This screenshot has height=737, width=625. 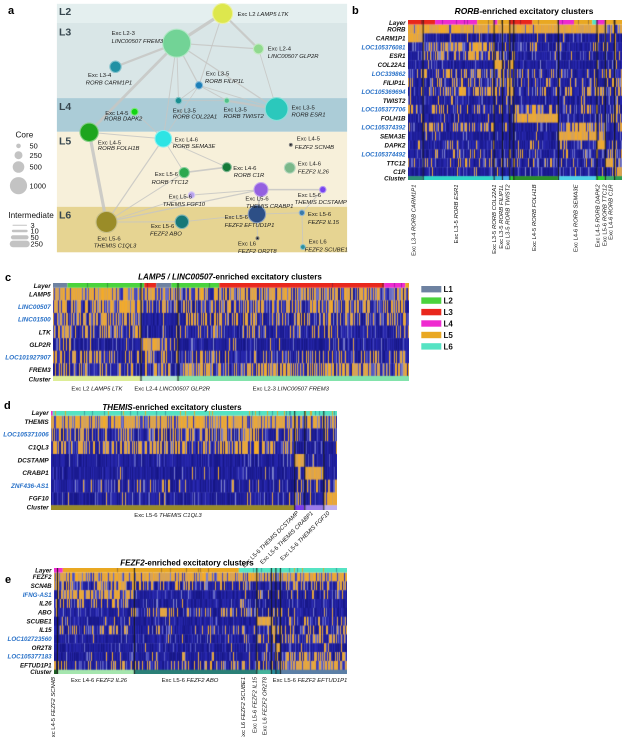 I want to click on svg-text: C1QL3, so click(x=38, y=448).